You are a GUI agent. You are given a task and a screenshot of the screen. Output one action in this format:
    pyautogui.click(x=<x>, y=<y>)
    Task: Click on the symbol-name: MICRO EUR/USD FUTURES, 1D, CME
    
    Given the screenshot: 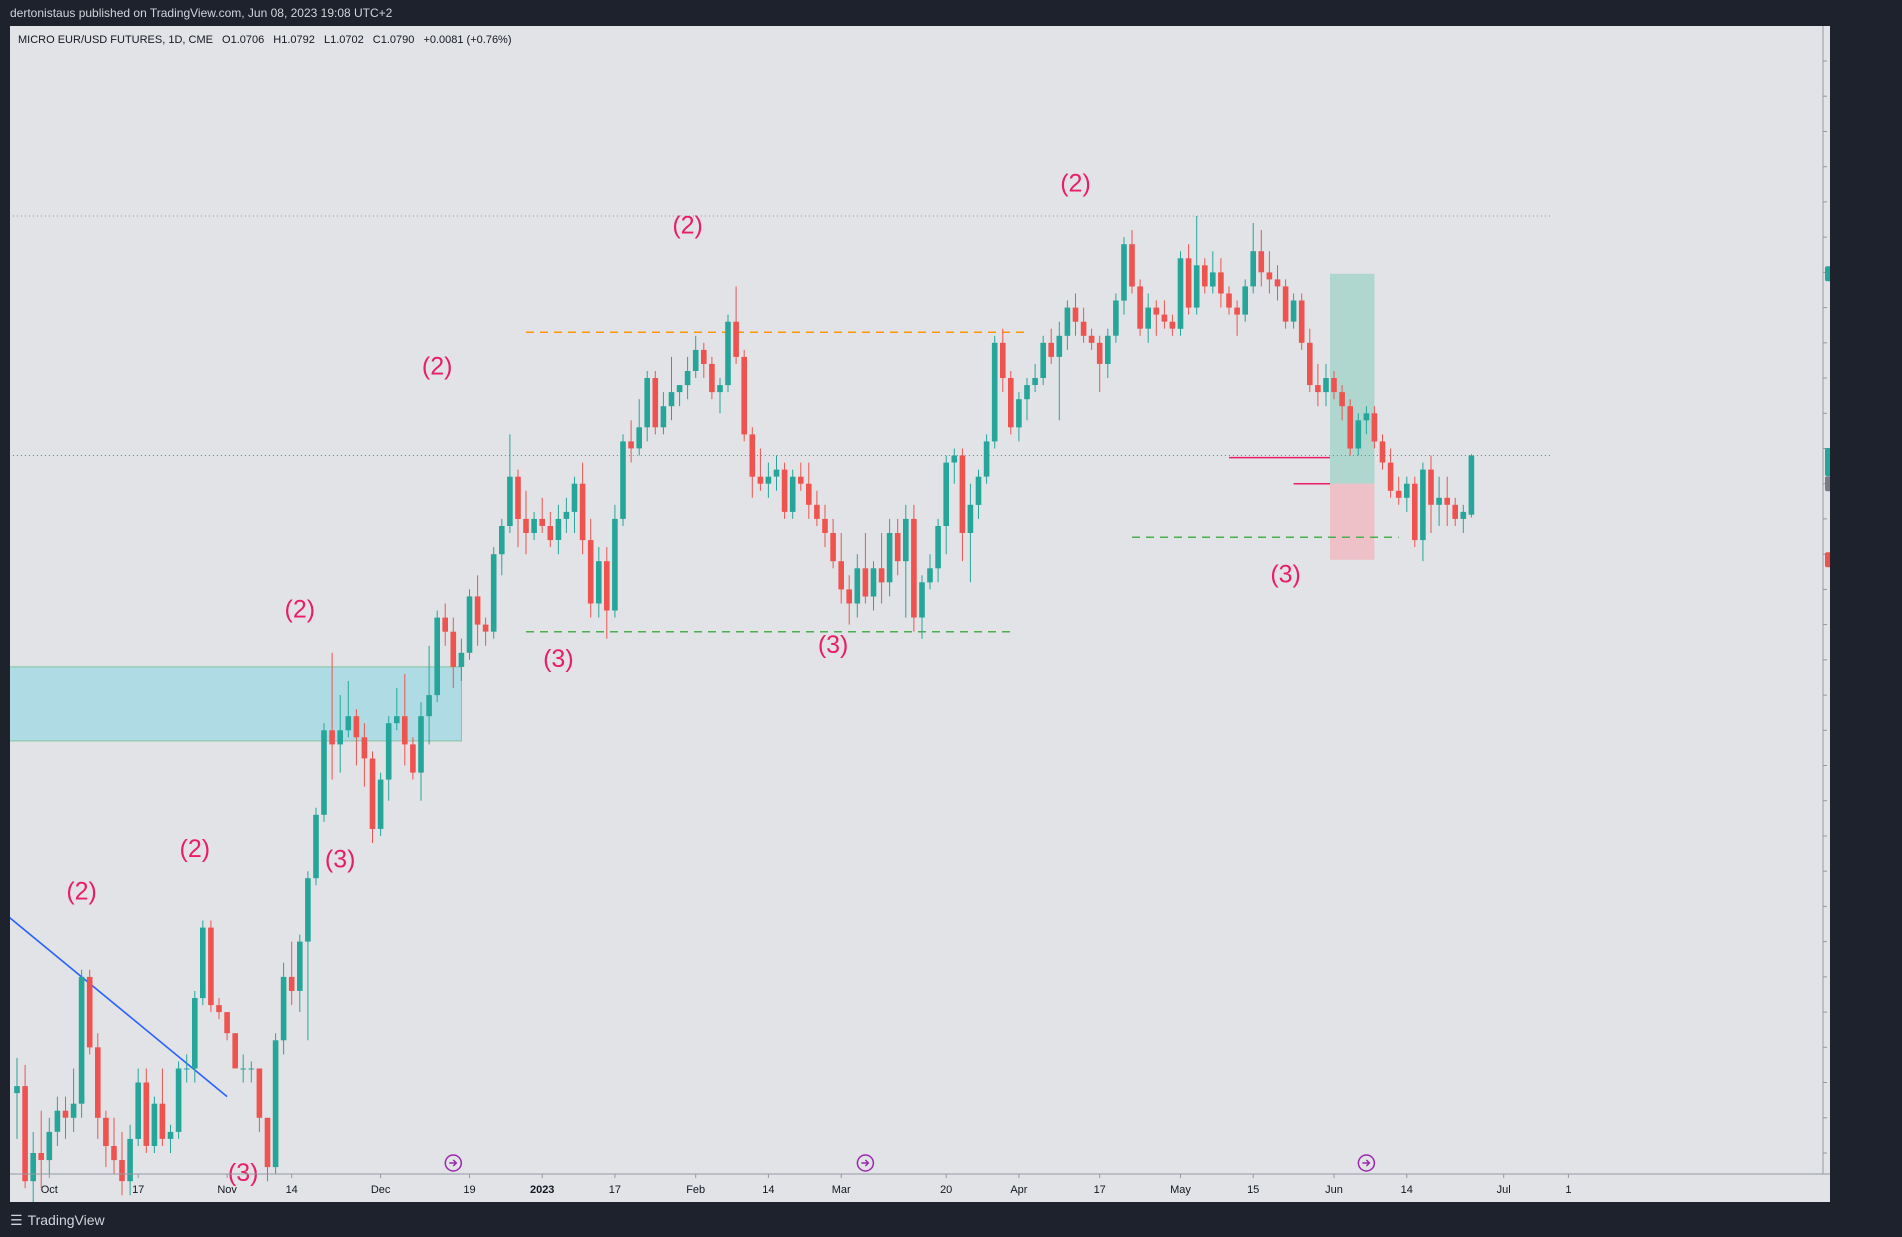 What is the action you would take?
    pyautogui.click(x=115, y=40)
    